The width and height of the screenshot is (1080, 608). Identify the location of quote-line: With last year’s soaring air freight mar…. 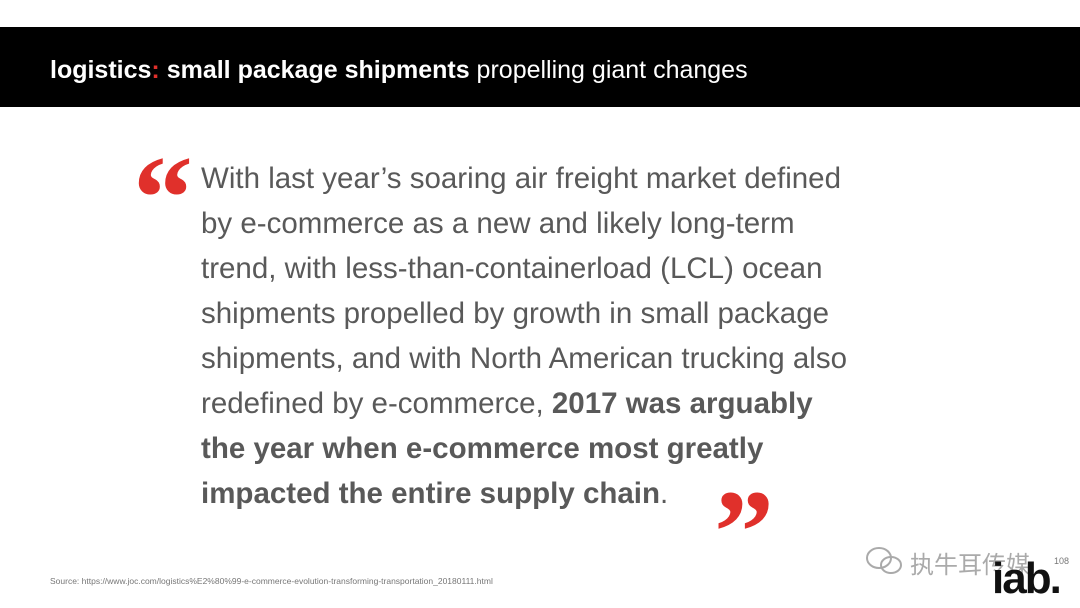
(524, 178).